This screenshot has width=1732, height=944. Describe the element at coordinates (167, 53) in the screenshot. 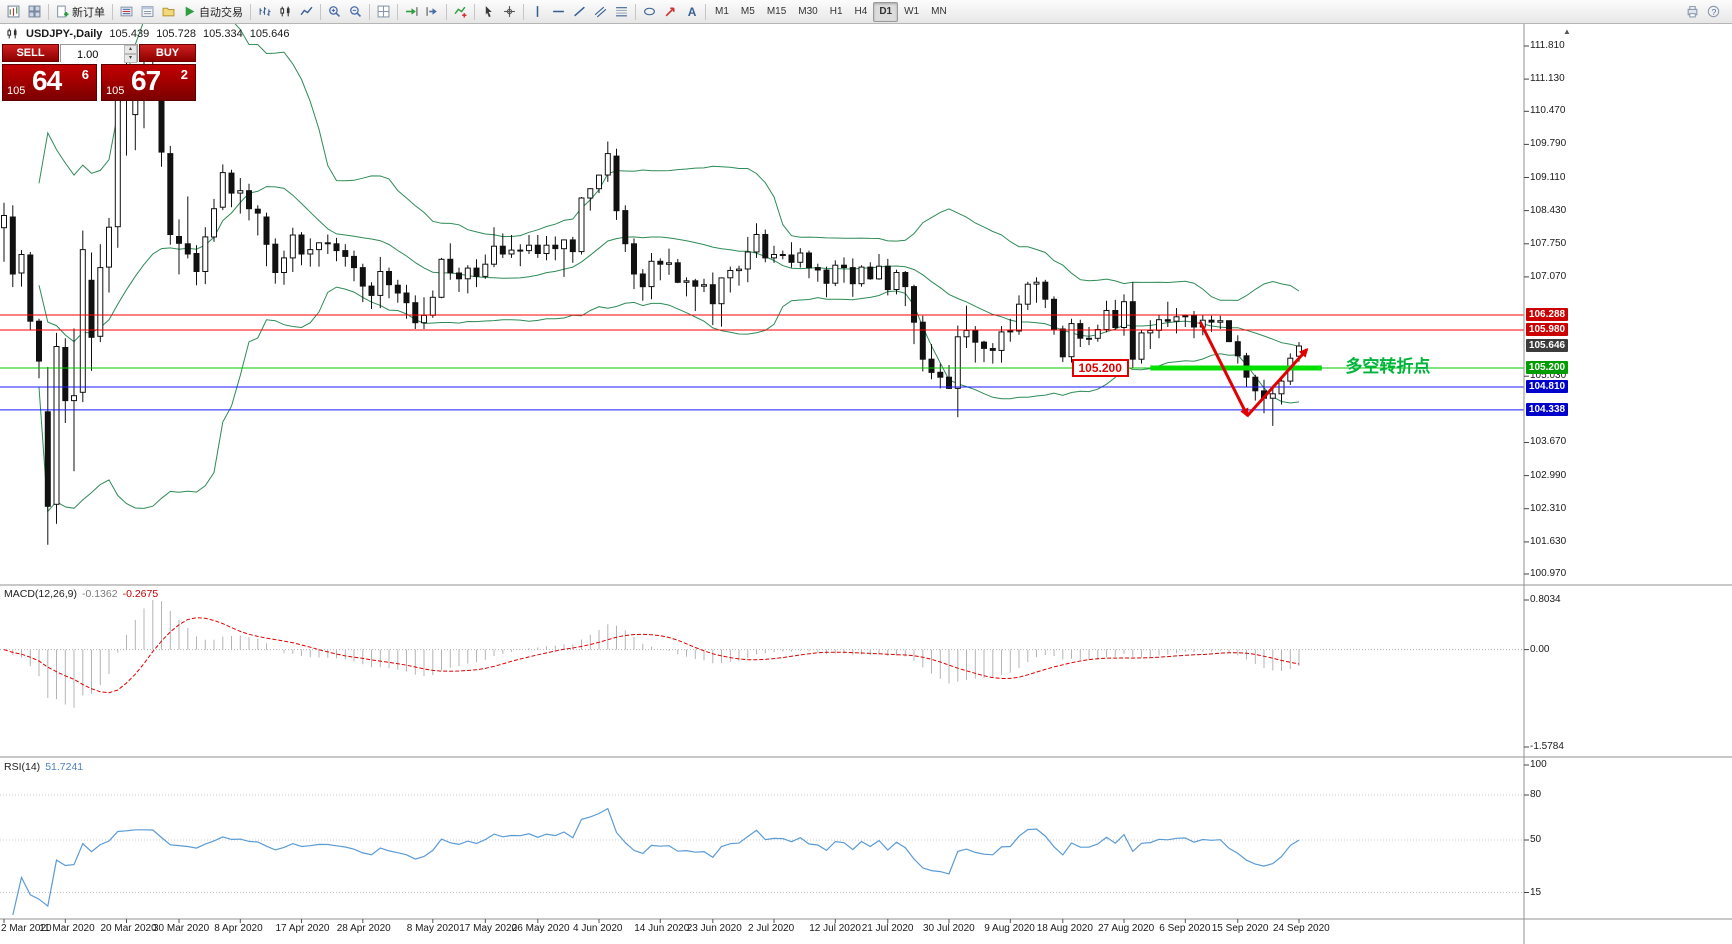

I see `buy-button: BUY` at that location.